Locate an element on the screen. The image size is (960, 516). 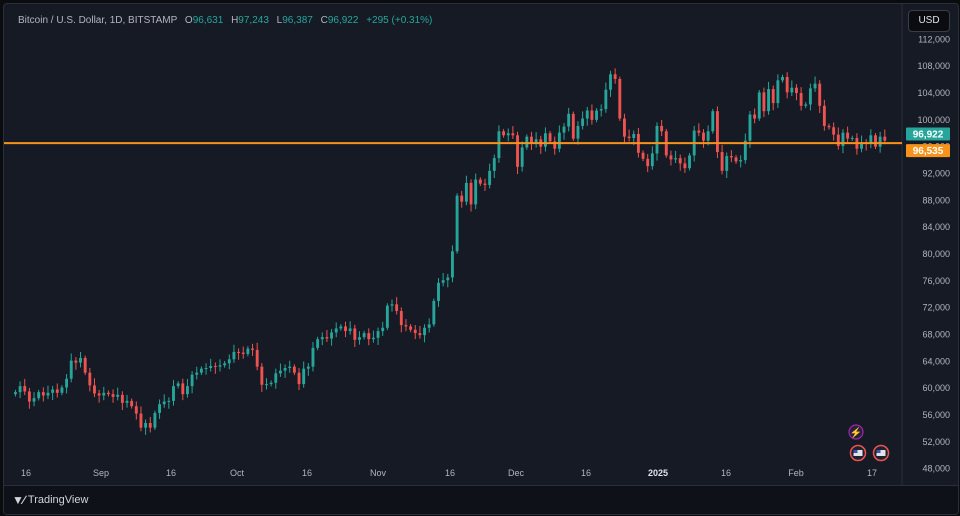
change-value: +295 (+0.31%) is located at coordinates (399, 20).